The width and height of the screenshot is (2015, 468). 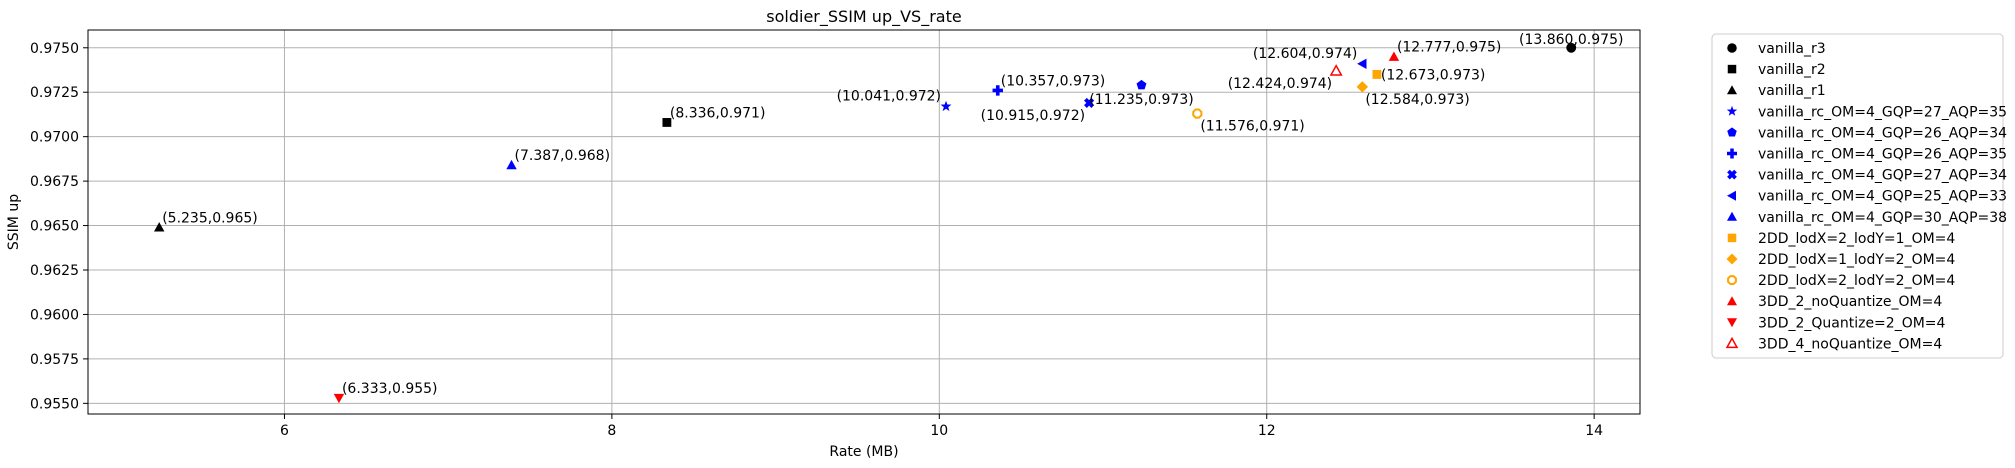 What do you see at coordinates (159, 227) in the screenshot?
I see `data-point-vanilla-r1` at bounding box center [159, 227].